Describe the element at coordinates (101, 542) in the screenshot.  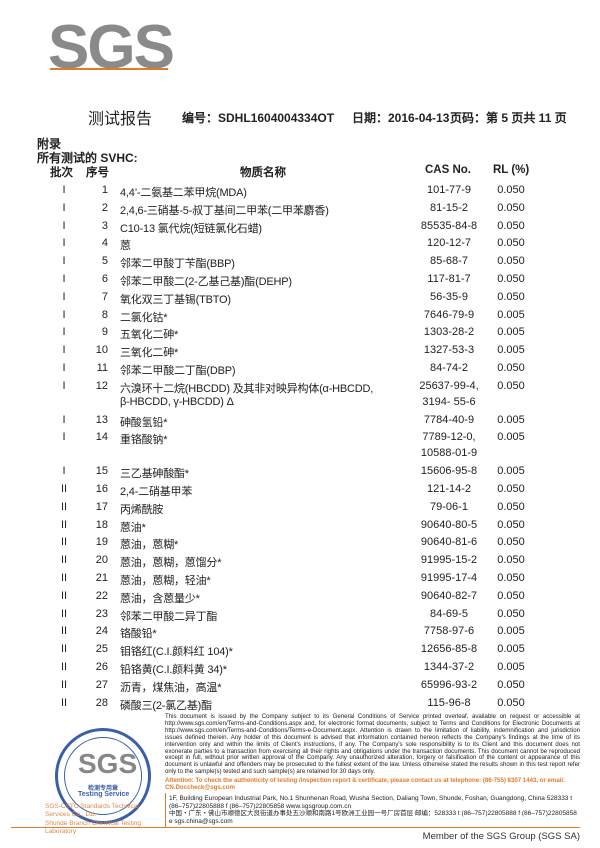
I see `row-seq: 19` at that location.